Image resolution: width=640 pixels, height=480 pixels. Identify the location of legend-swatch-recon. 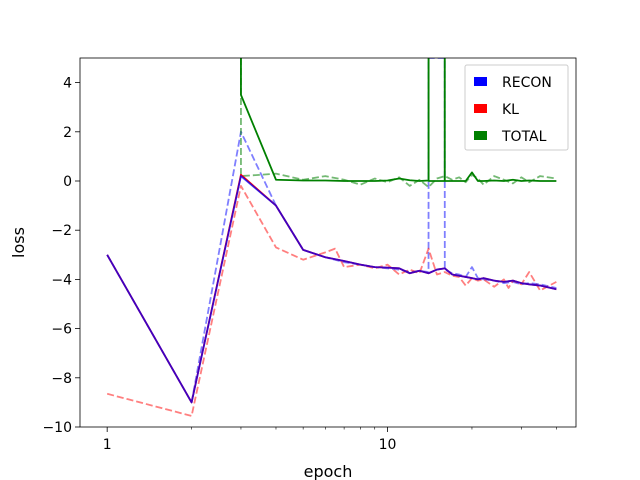
(480, 81).